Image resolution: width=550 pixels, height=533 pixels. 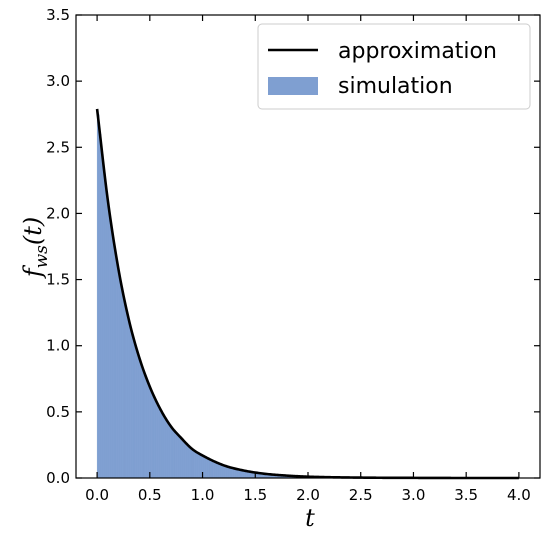 What do you see at coordinates (308, 495) in the screenshot?
I see `x-tick-label: 2.0` at bounding box center [308, 495].